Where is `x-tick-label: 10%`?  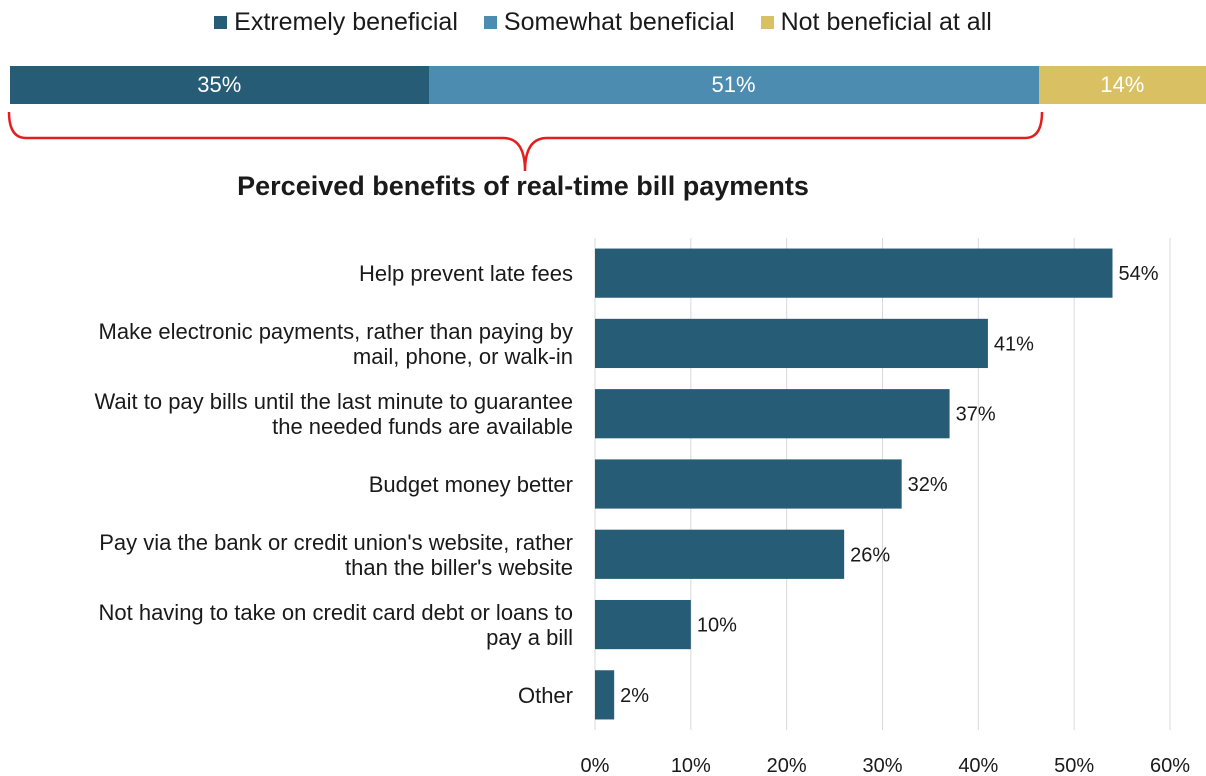 x-tick-label: 10% is located at coordinates (691, 765).